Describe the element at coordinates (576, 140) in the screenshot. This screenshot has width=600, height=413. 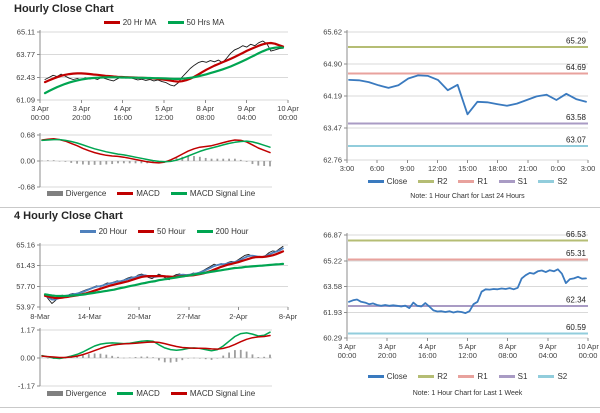
I see `tick-label: 63.07` at that location.